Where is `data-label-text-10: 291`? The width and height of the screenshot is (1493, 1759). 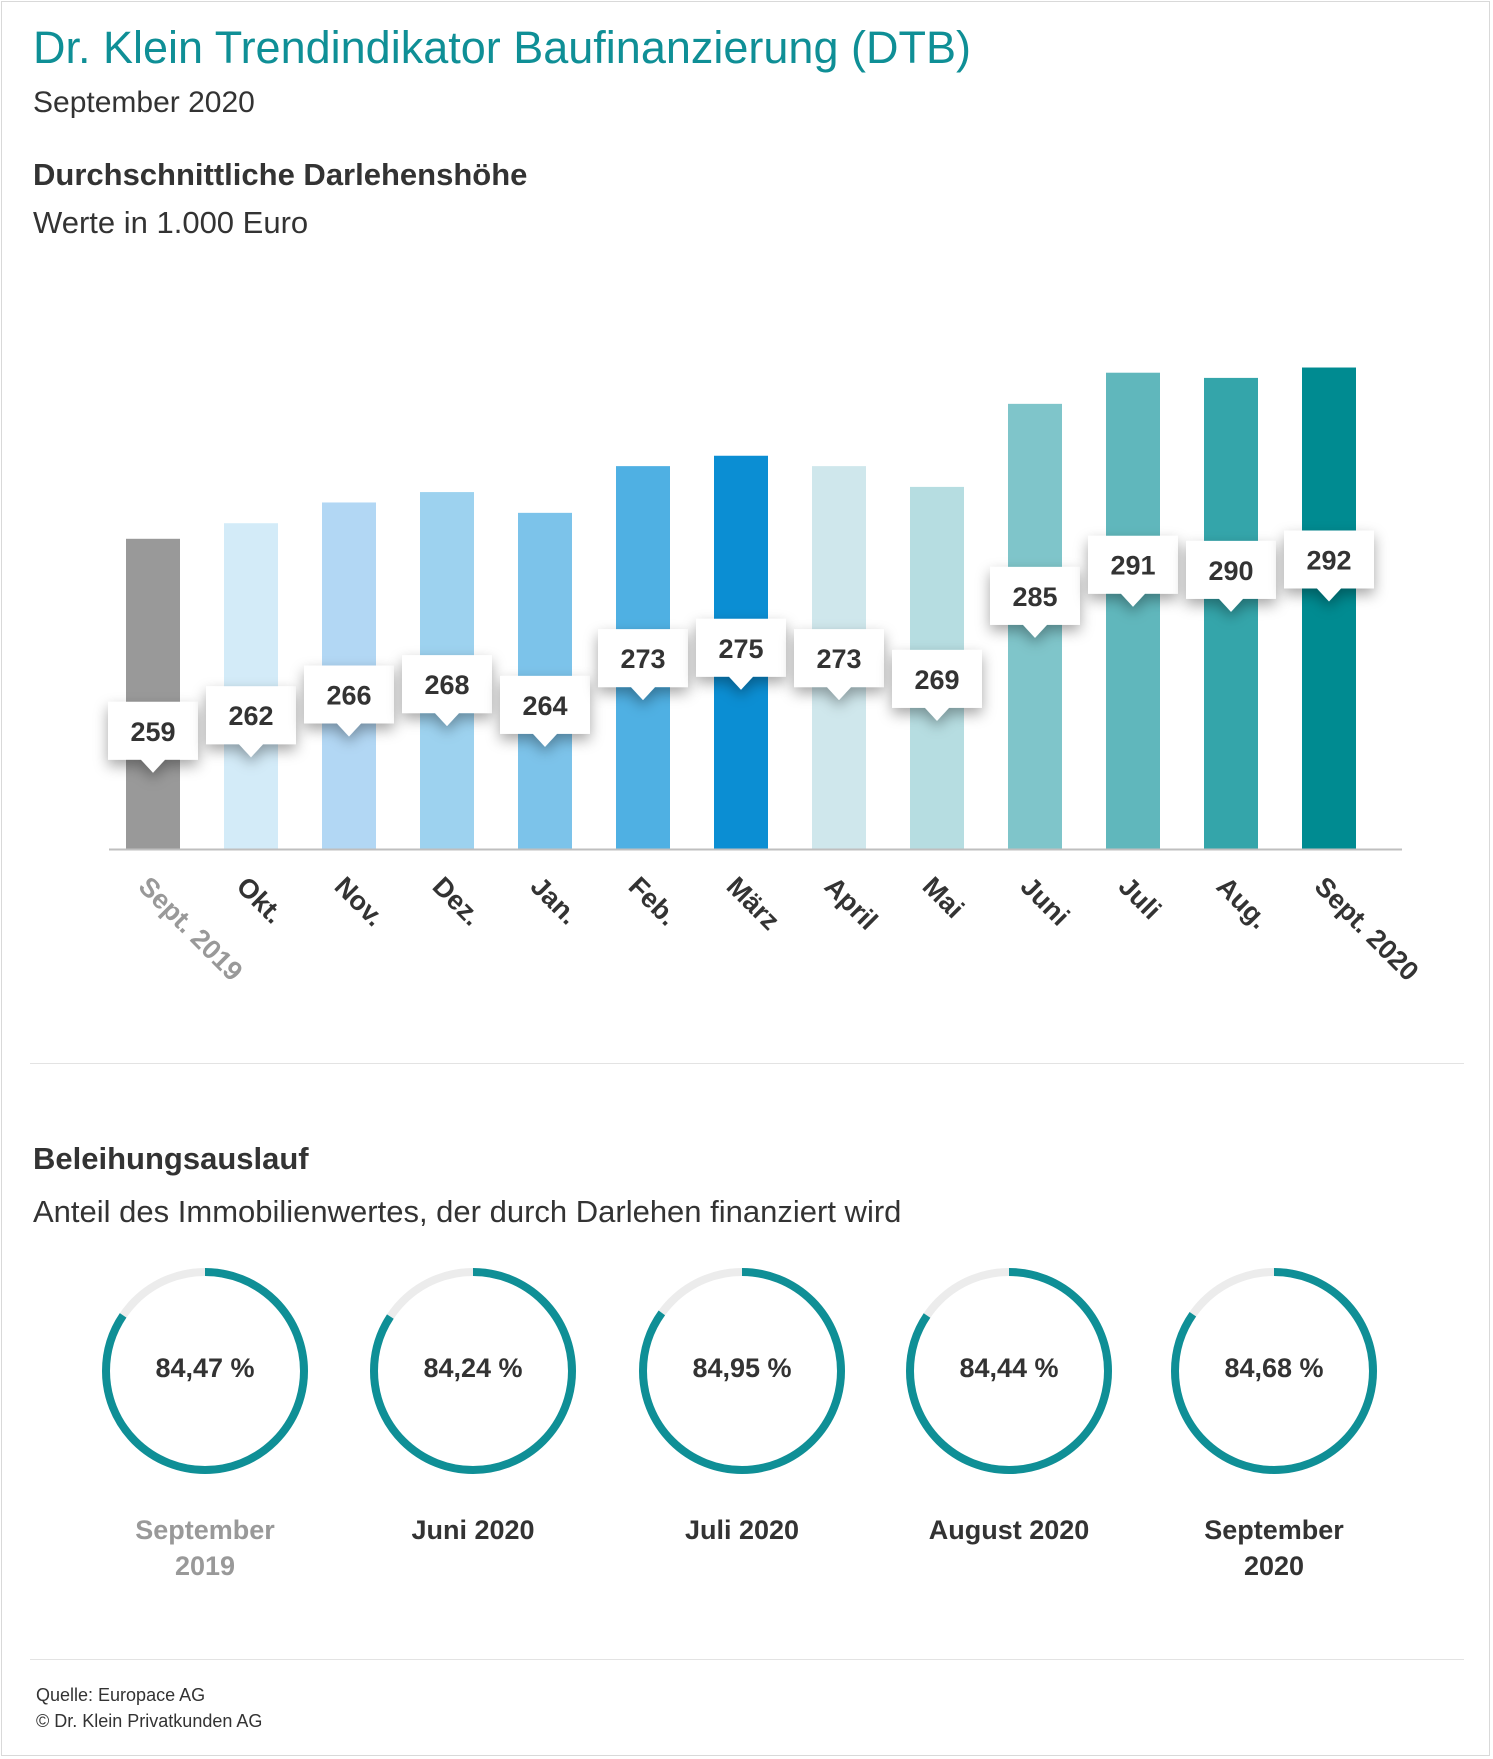
data-label-text-10: 291 is located at coordinates (1132, 566).